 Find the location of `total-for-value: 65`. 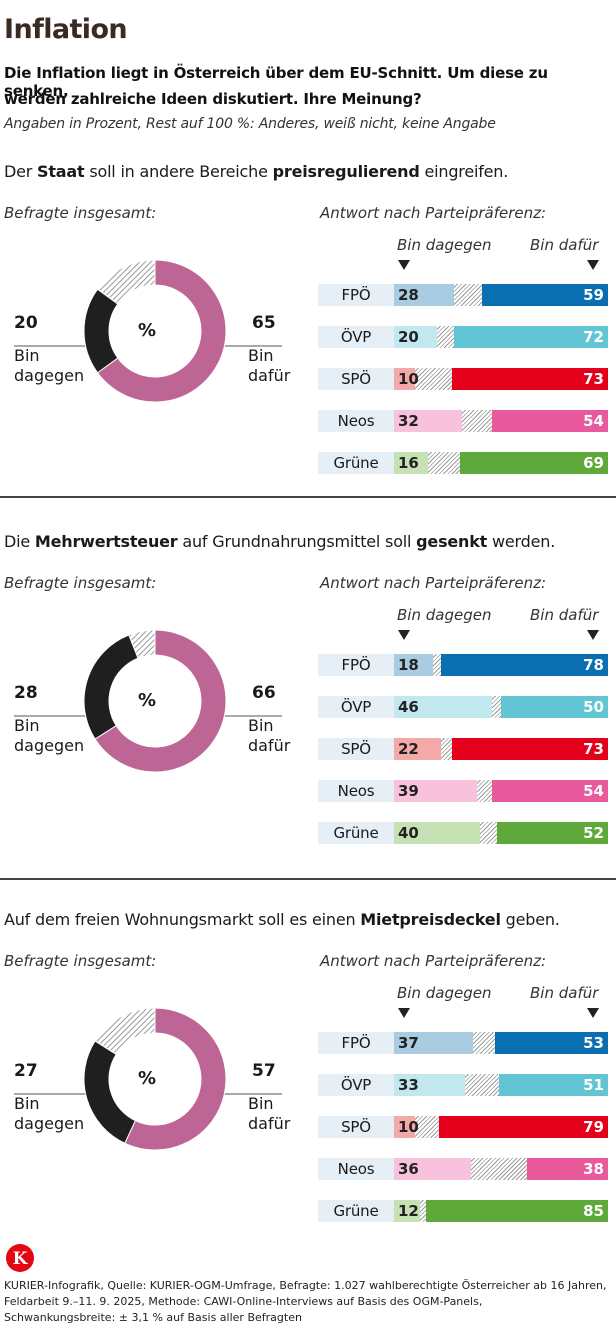

total-for-value: 65 is located at coordinates (264, 323).